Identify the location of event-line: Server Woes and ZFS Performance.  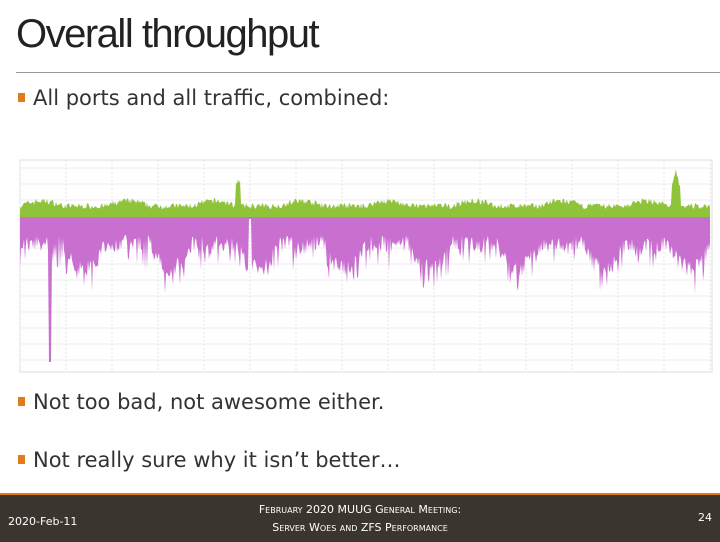
(360, 527).